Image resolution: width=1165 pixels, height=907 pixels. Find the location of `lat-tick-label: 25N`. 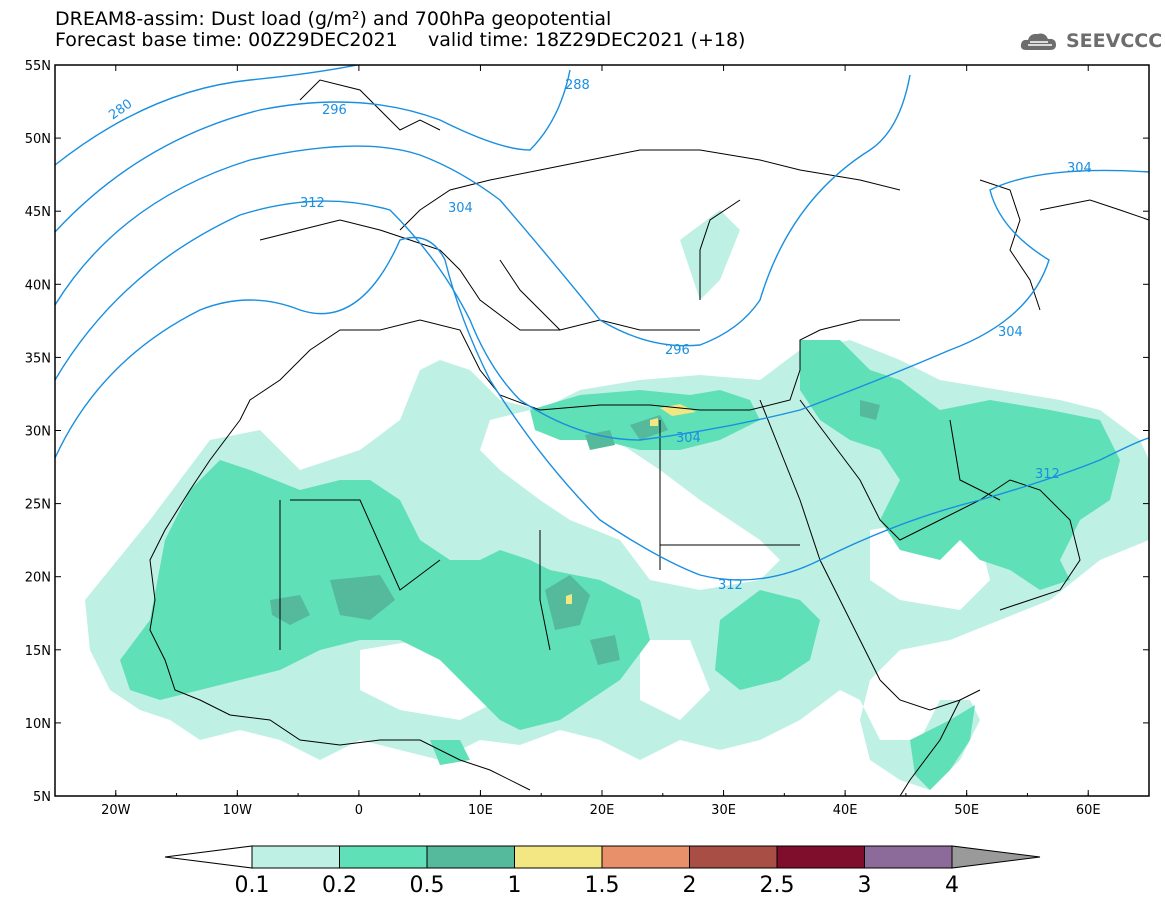

lat-tick-label: 25N is located at coordinates (38, 505).